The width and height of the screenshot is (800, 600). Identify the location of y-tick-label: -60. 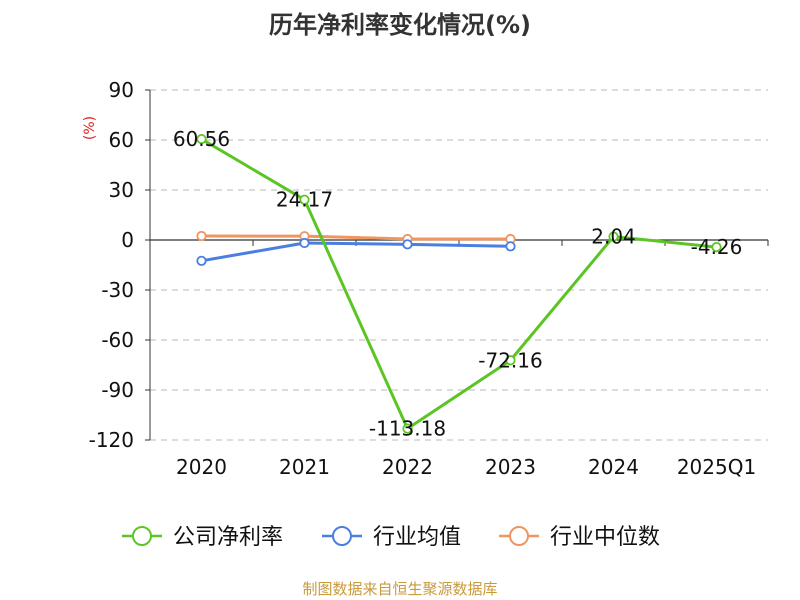
(117, 340).